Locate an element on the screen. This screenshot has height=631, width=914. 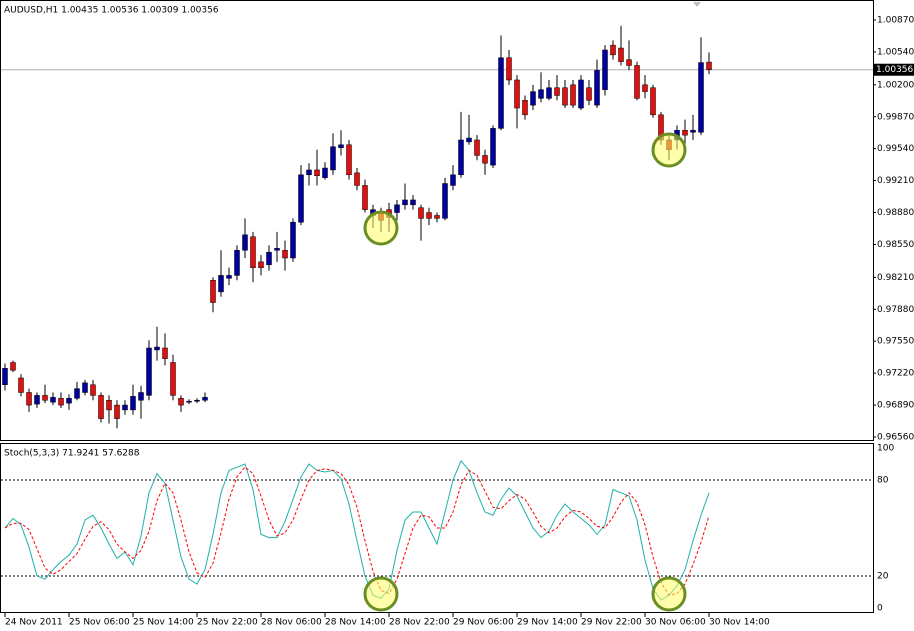
x-tick-label: 30 Nov 14:00 is located at coordinates (739, 623).